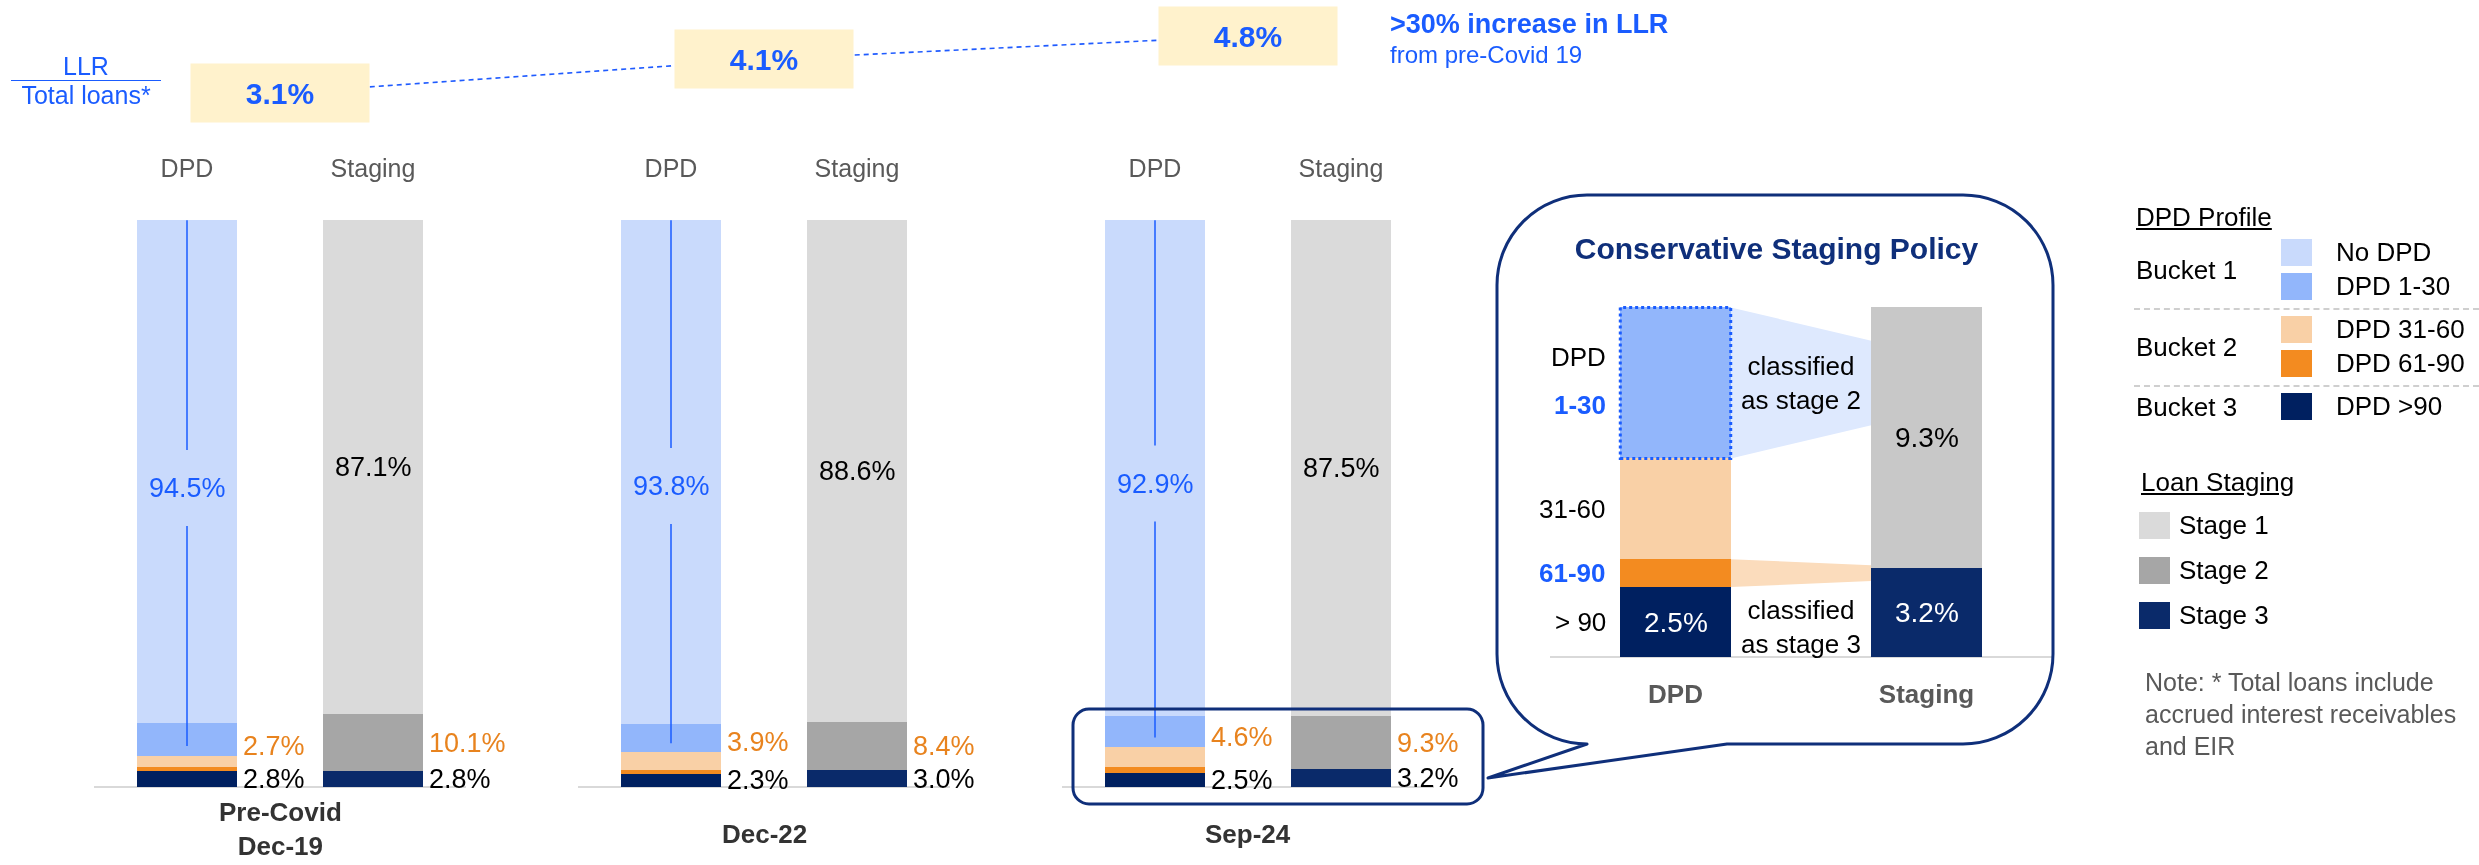 This screenshot has height=865, width=2479. I want to click on annotation: 2.7%, so click(274, 746).